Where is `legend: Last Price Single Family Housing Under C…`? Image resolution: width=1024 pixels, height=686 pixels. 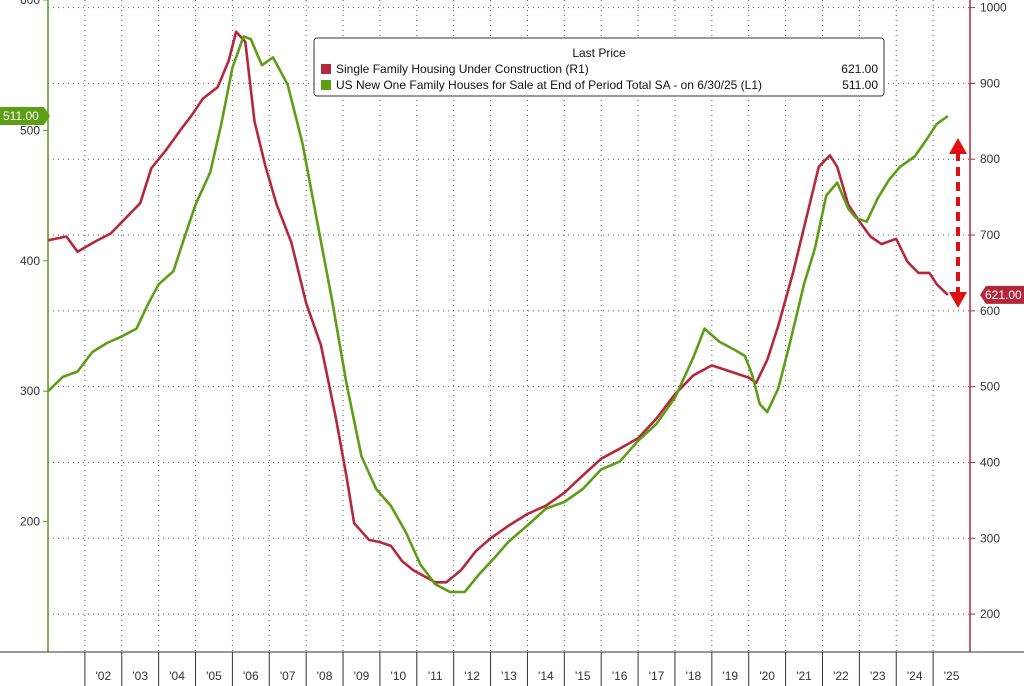
legend: Last Price Single Family Housing Under C… is located at coordinates (599, 67).